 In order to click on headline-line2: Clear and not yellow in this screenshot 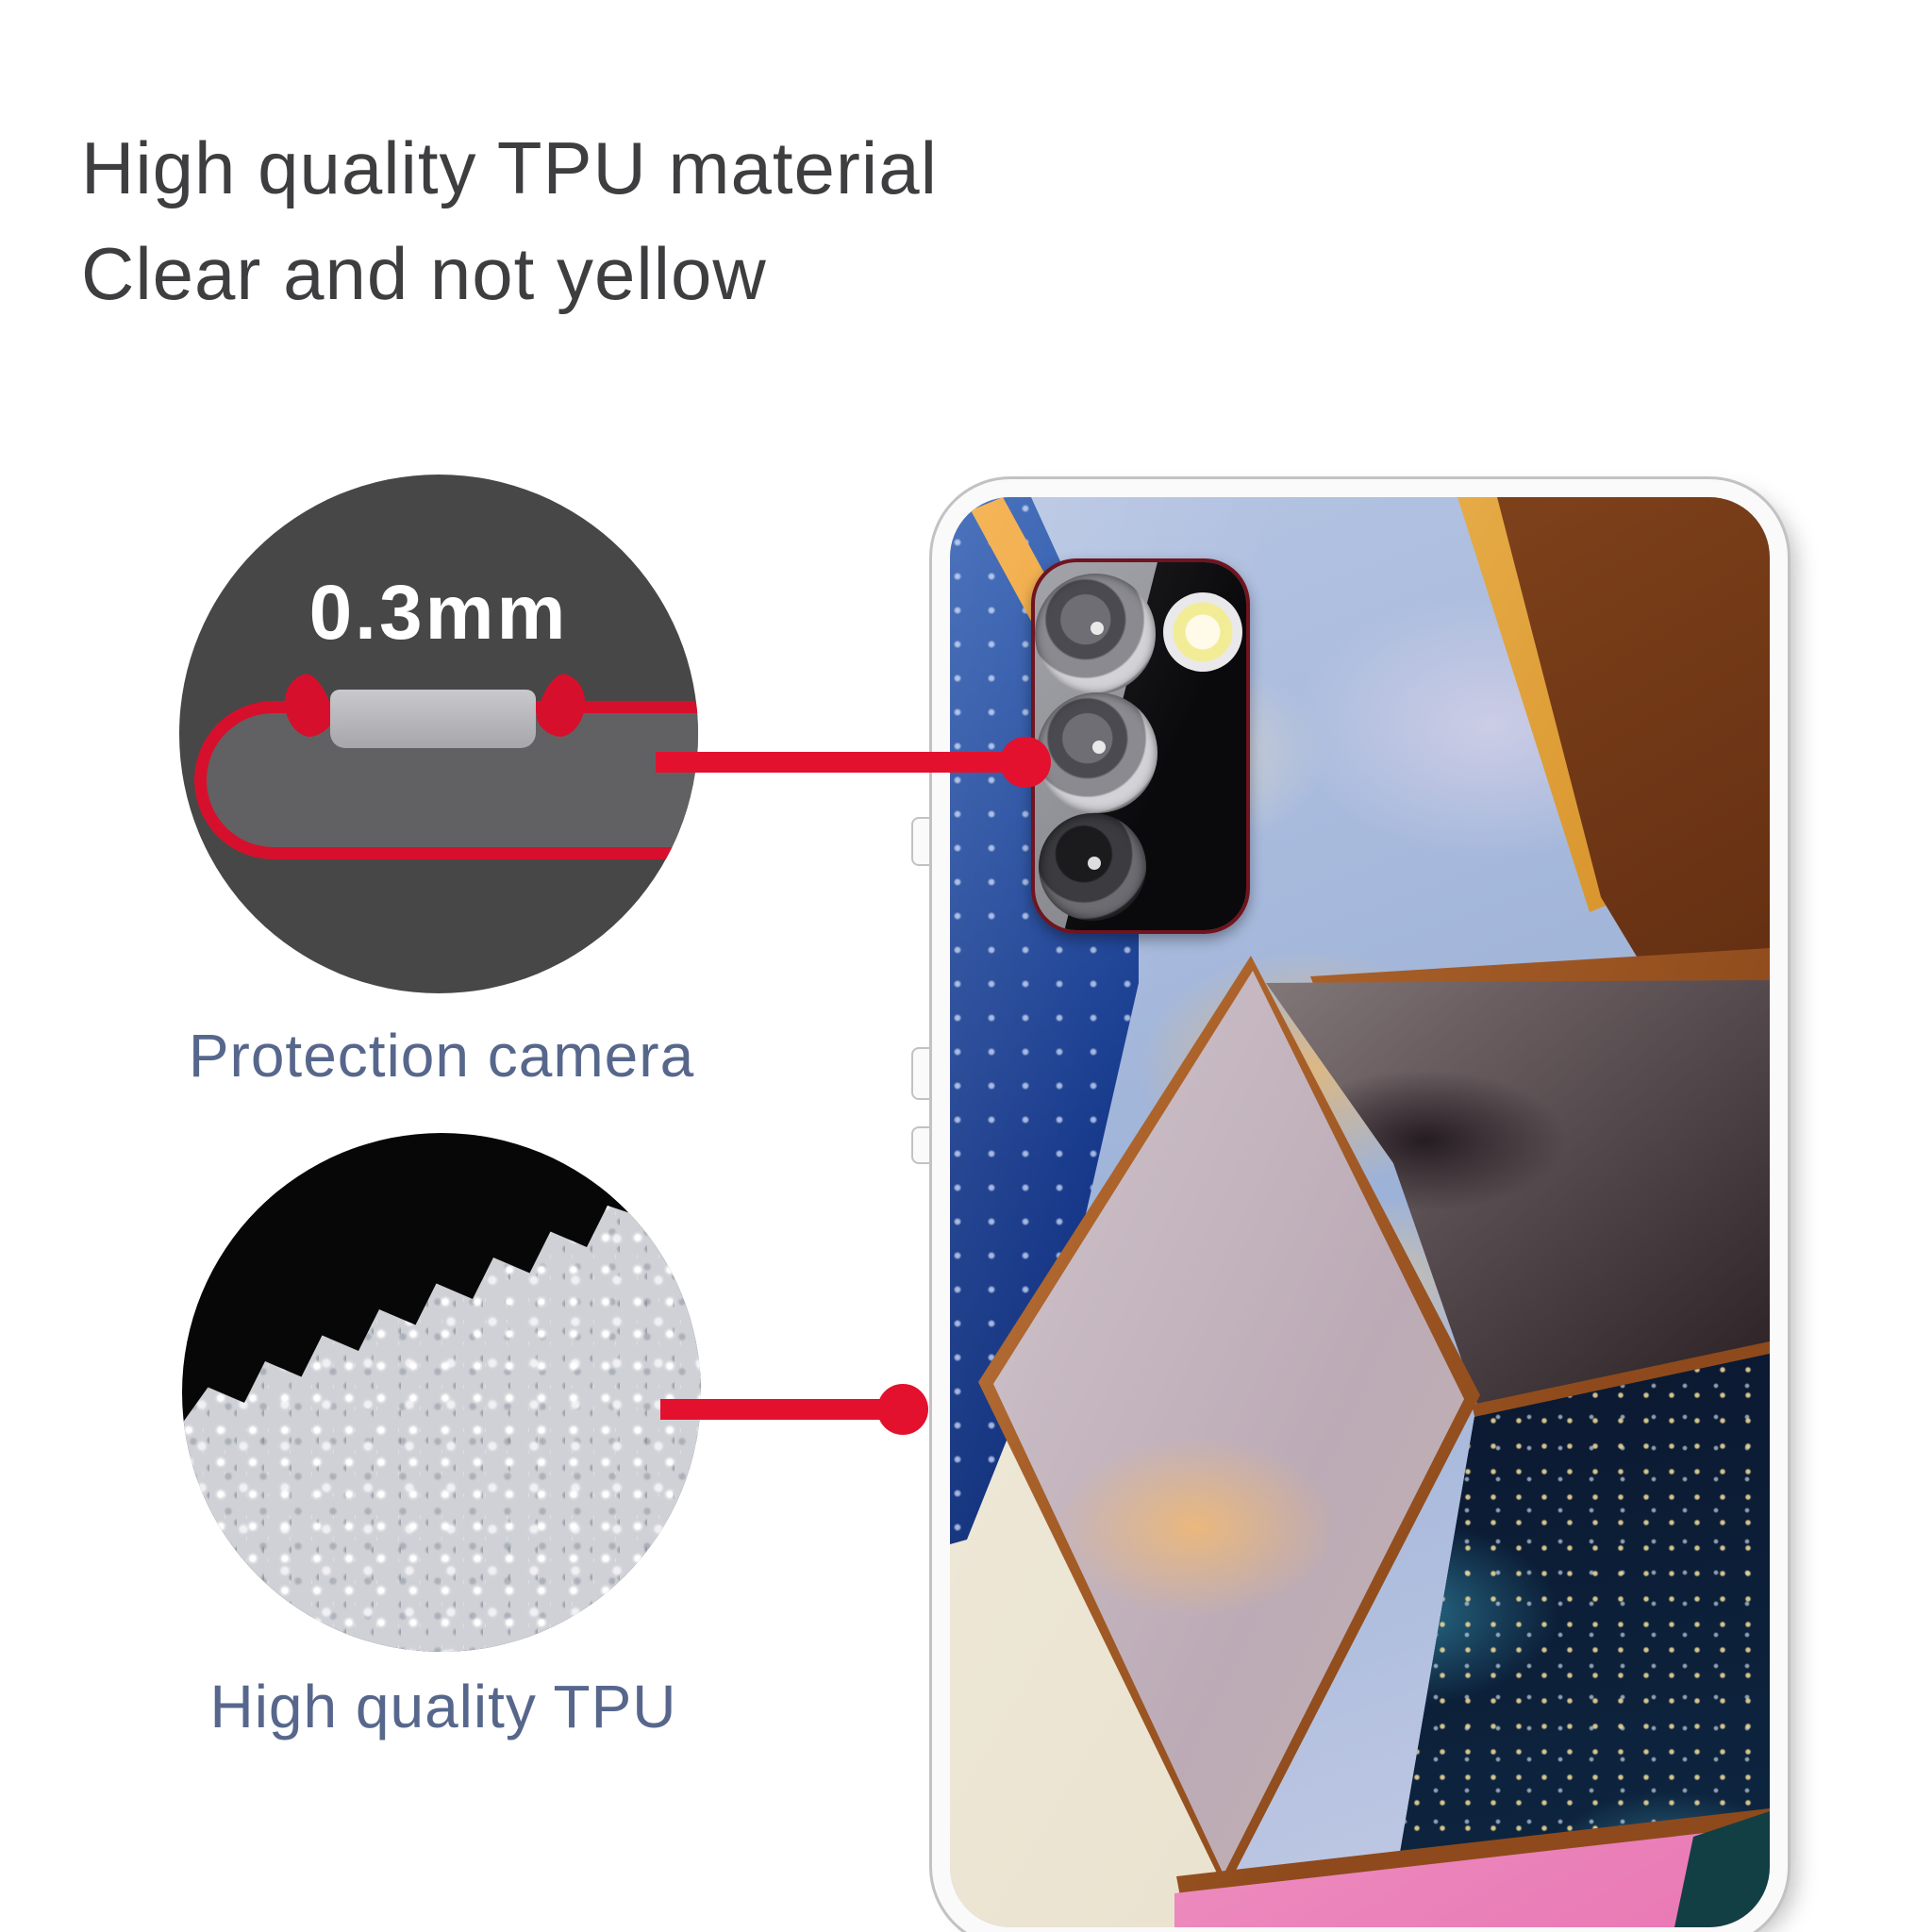, I will do `click(424, 274)`.